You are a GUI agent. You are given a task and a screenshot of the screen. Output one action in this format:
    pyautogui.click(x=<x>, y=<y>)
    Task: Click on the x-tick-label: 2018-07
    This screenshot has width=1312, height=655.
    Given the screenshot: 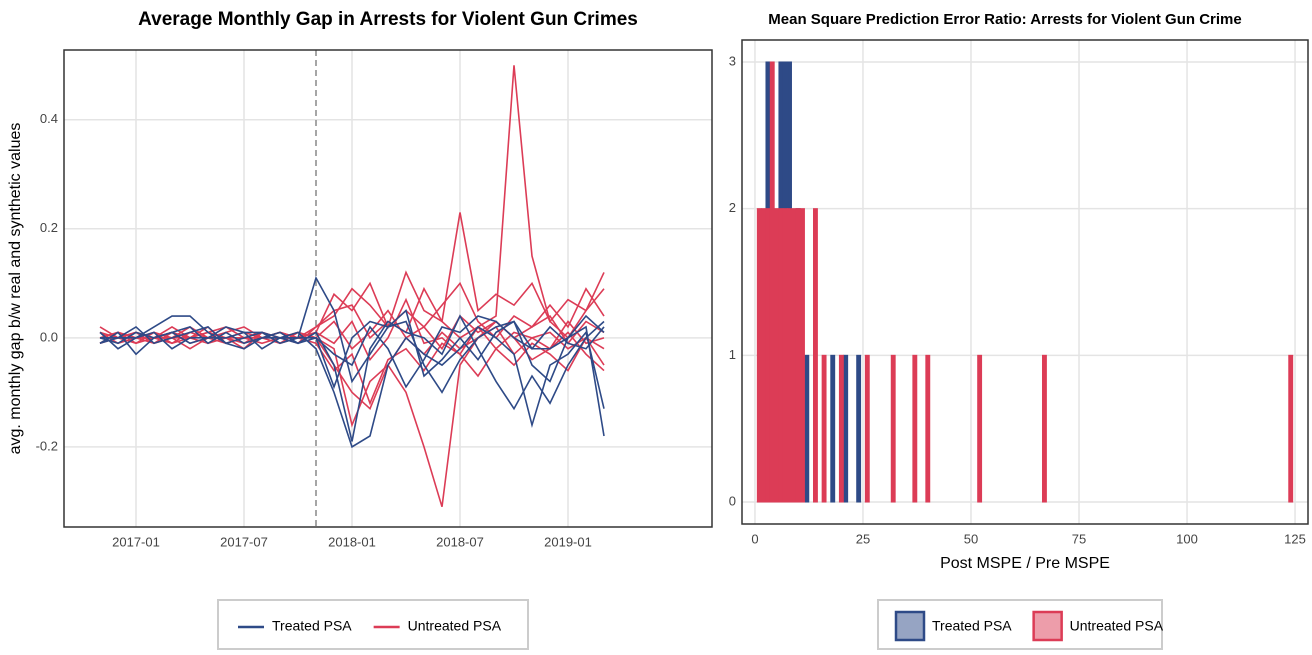 What is the action you would take?
    pyautogui.click(x=460, y=541)
    